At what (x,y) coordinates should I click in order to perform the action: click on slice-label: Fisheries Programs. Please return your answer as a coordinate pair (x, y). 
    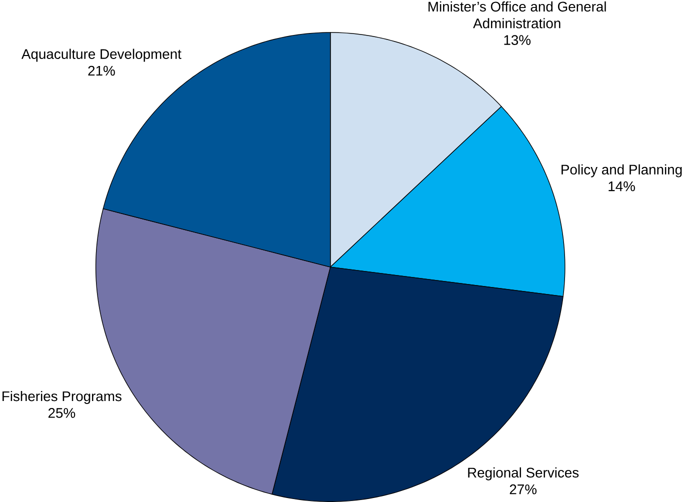
    Looking at the image, I should click on (62, 397).